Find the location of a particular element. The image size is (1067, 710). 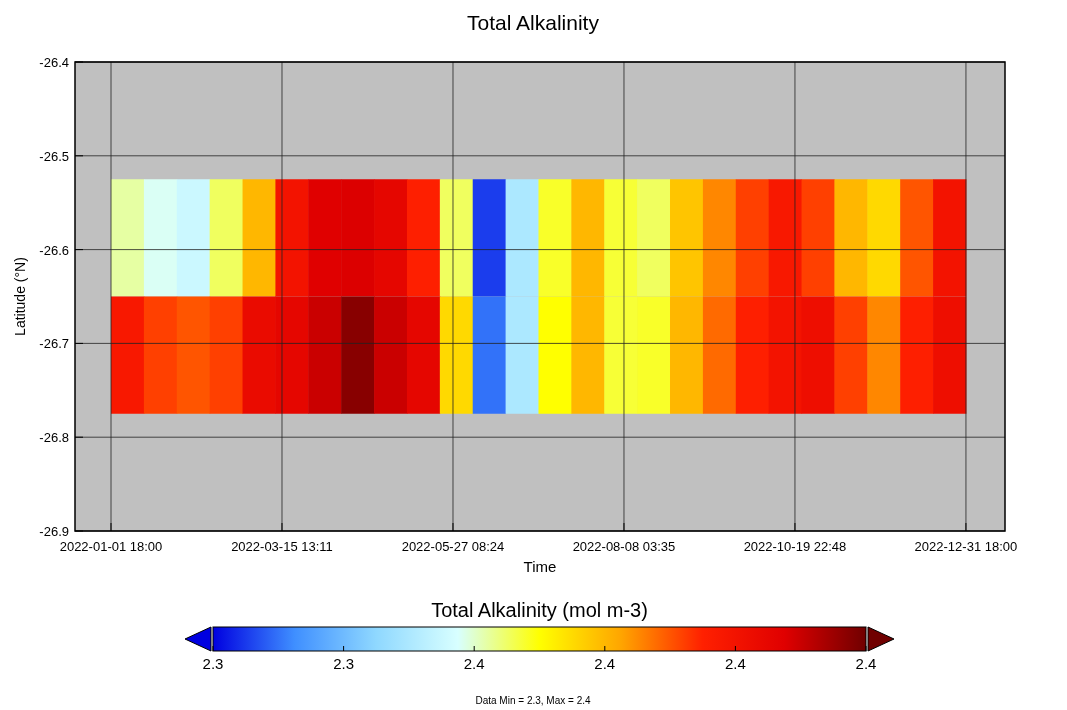

chart-title: Total Alkalinity is located at coordinates (533, 22).